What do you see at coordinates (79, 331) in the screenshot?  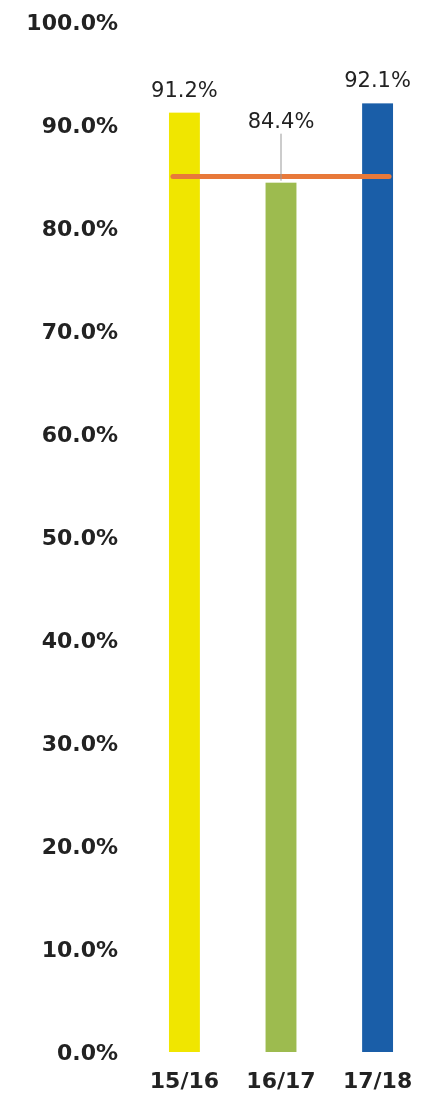 I see `y-tick-label: 70.0%` at bounding box center [79, 331].